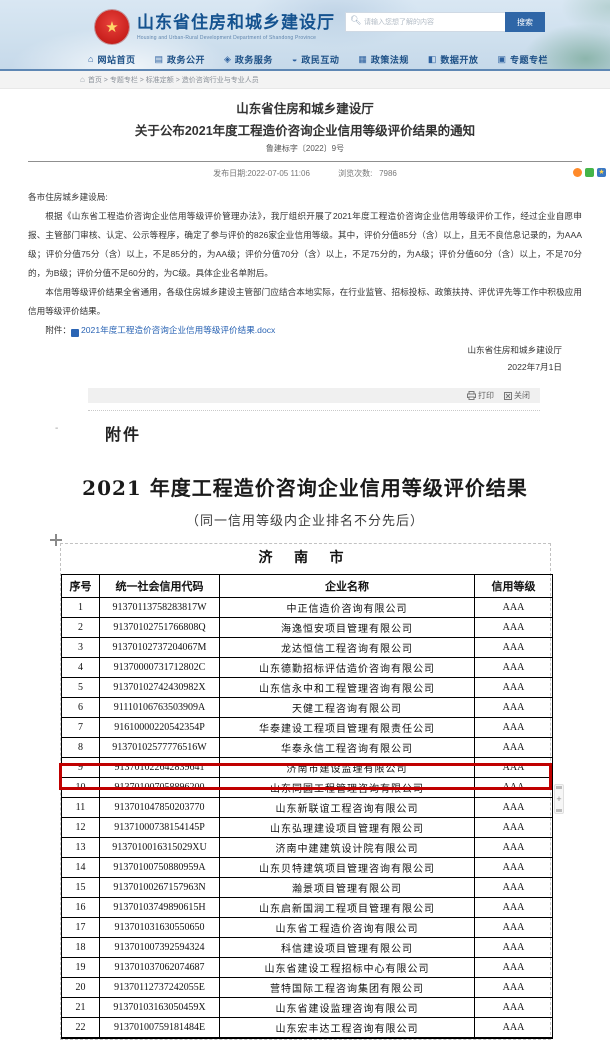  Describe the element at coordinates (307, 947) in the screenshot. I see `table-row: 18 913701007392594324 科信建设项目管理有限公司 AAA` at that location.